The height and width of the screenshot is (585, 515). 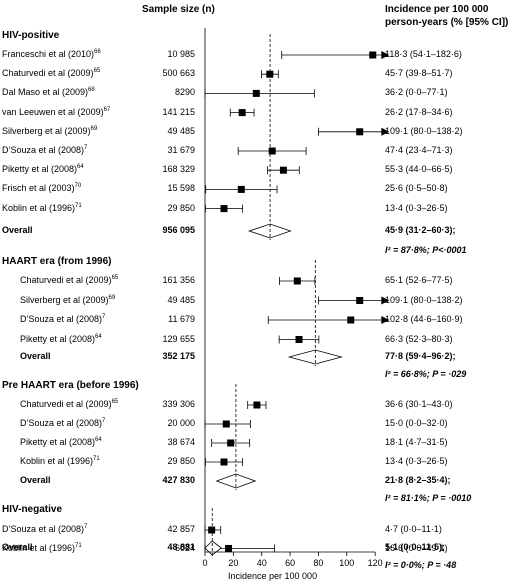 I want to click on incidence-value: 26·2 (17·8–34·6), so click(x=419, y=111).